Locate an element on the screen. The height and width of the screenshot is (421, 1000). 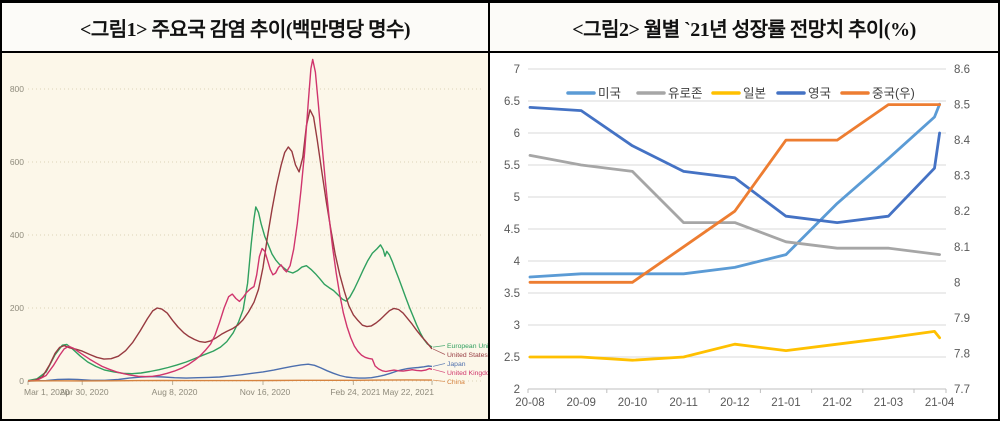
svg-text: 6.5 is located at coordinates (512, 102).